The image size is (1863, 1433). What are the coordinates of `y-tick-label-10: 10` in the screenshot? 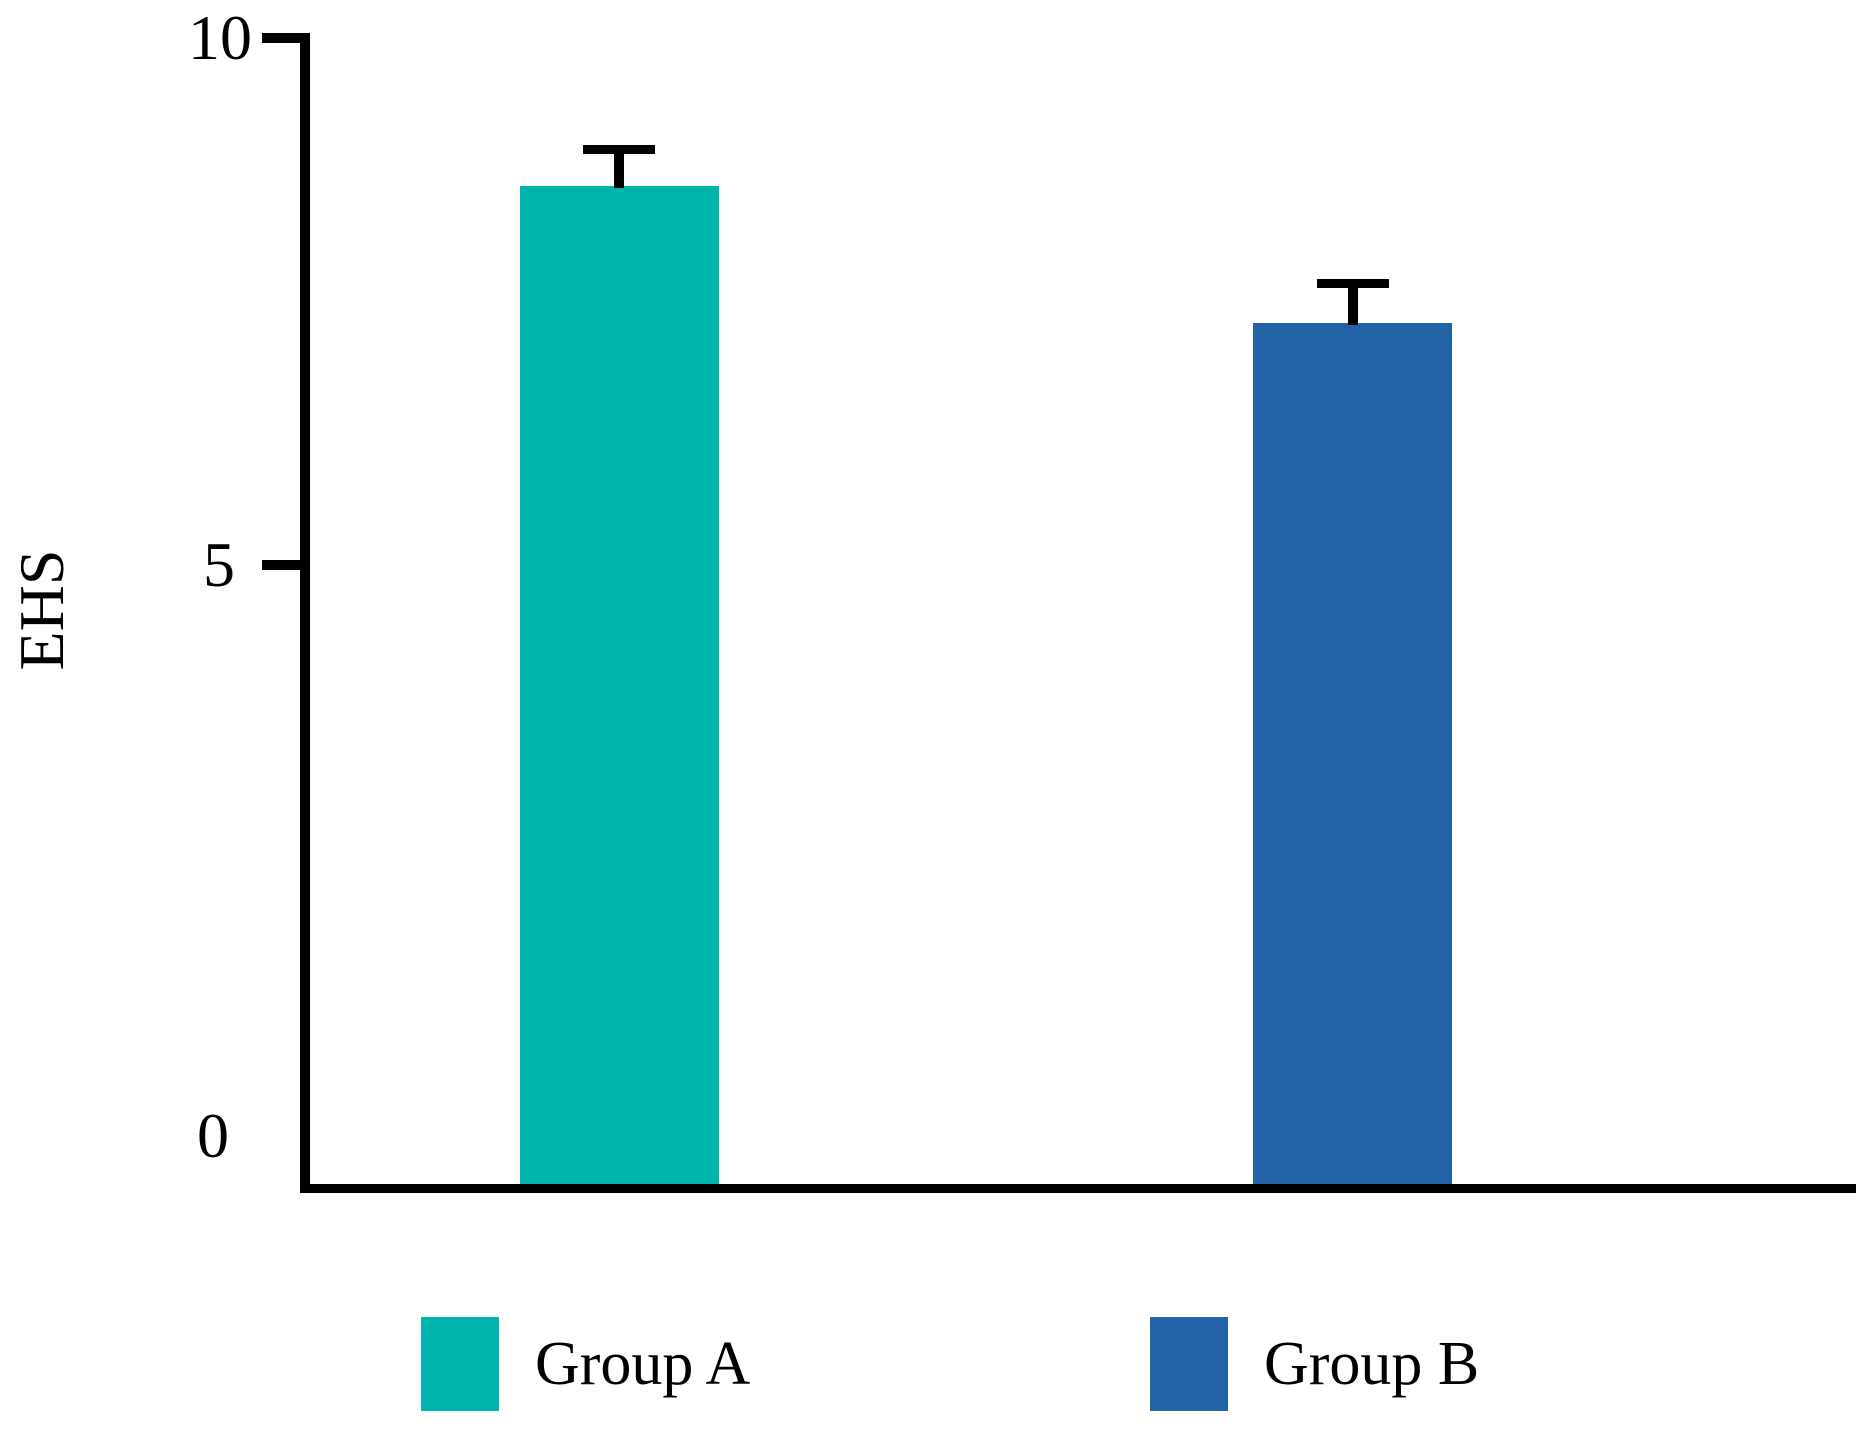 It's located at (220, 37).